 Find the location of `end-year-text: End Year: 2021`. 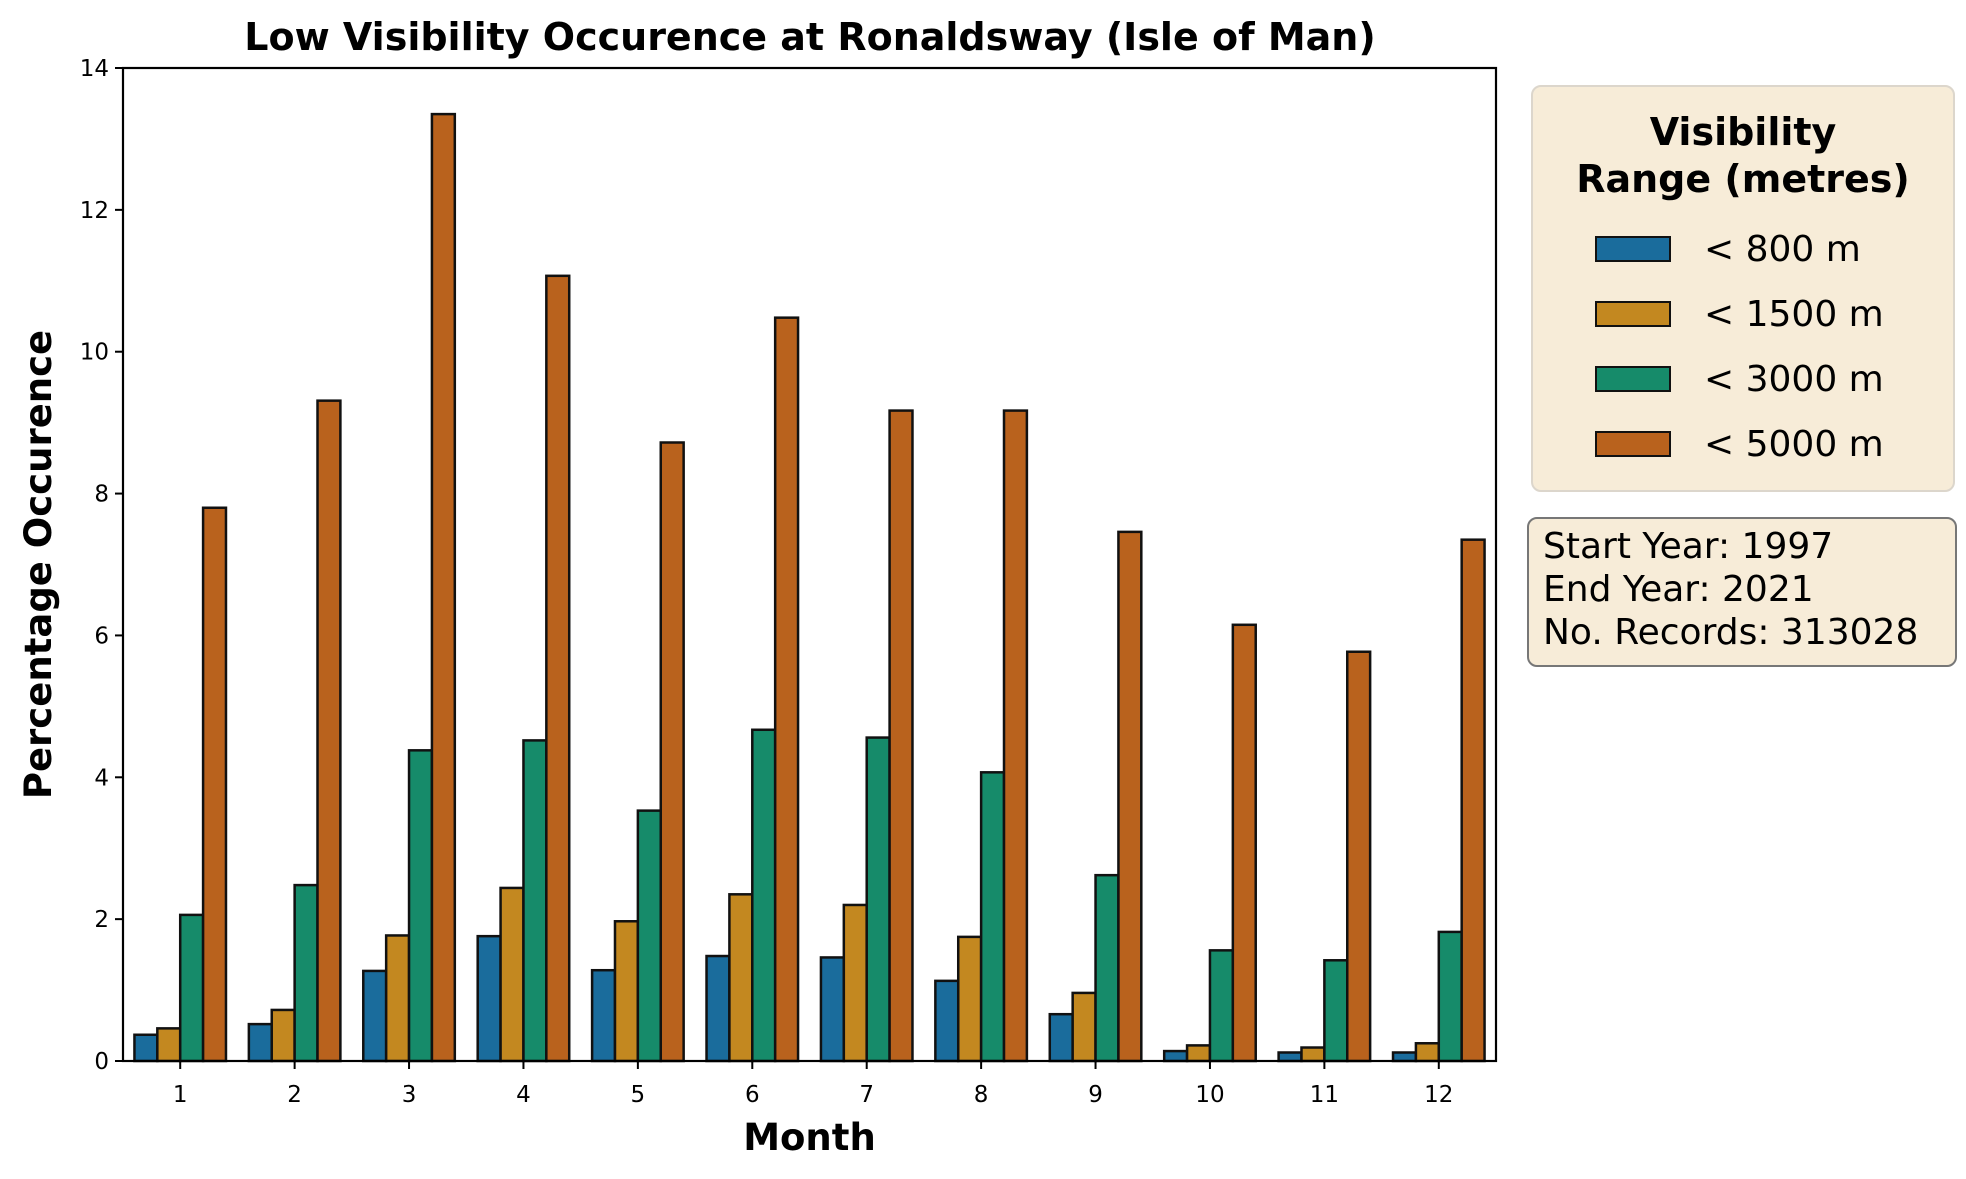

end-year-text: End Year: 2021 is located at coordinates (1678, 589).